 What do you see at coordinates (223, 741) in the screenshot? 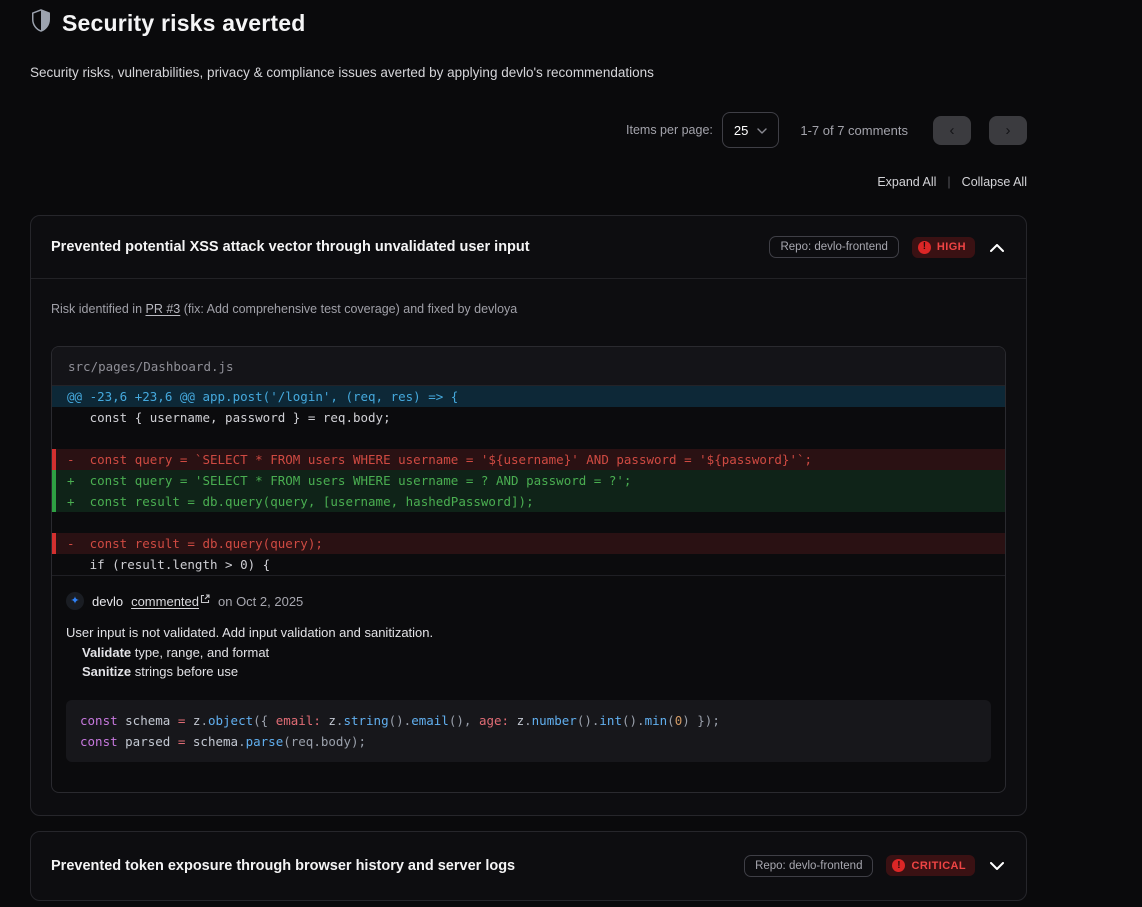
I see `code-line: const parsed = schema.parse(req.body);` at bounding box center [223, 741].